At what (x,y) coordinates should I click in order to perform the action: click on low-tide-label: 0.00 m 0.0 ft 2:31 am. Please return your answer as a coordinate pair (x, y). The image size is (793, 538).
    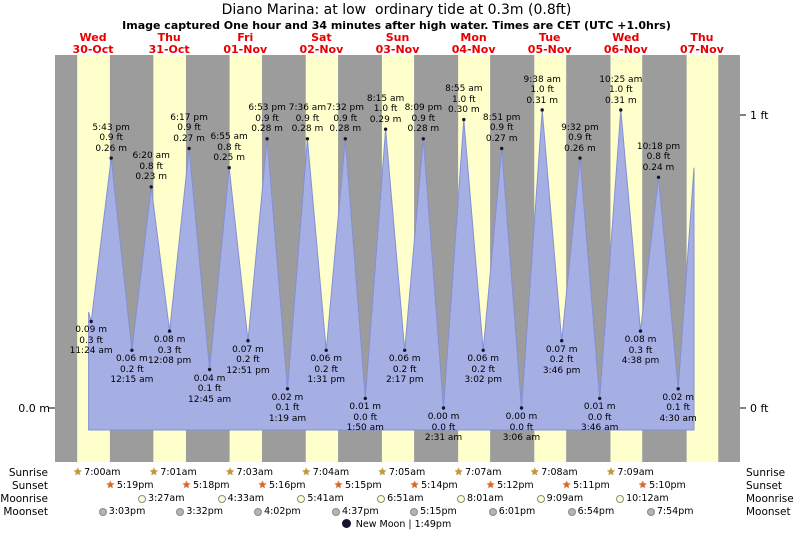
    Looking at the image, I should click on (444, 428).